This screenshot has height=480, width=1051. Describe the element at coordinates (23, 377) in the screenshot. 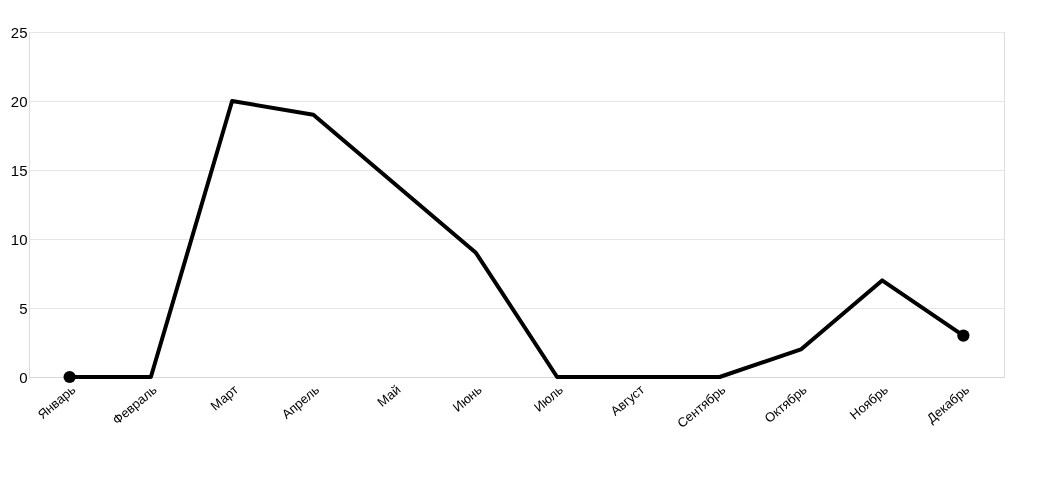

I see `y-tick-label: 0` at that location.